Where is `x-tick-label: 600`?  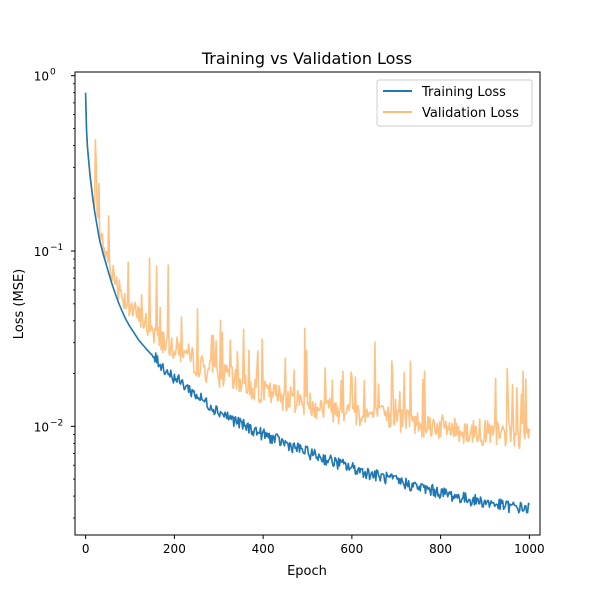
x-tick-label: 600 is located at coordinates (351, 549).